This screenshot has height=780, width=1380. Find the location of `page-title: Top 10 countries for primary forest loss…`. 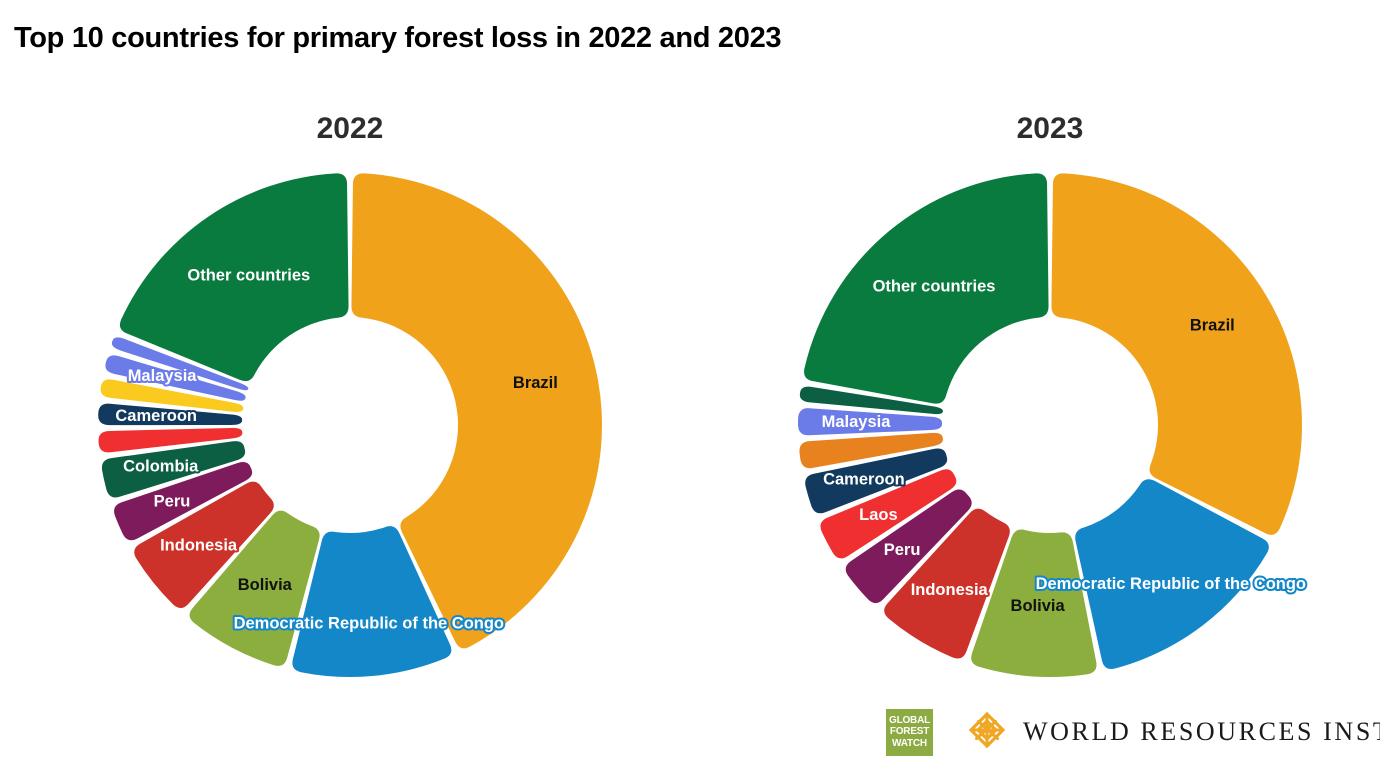

page-title: Top 10 countries for primary forest loss… is located at coordinates (398, 38).